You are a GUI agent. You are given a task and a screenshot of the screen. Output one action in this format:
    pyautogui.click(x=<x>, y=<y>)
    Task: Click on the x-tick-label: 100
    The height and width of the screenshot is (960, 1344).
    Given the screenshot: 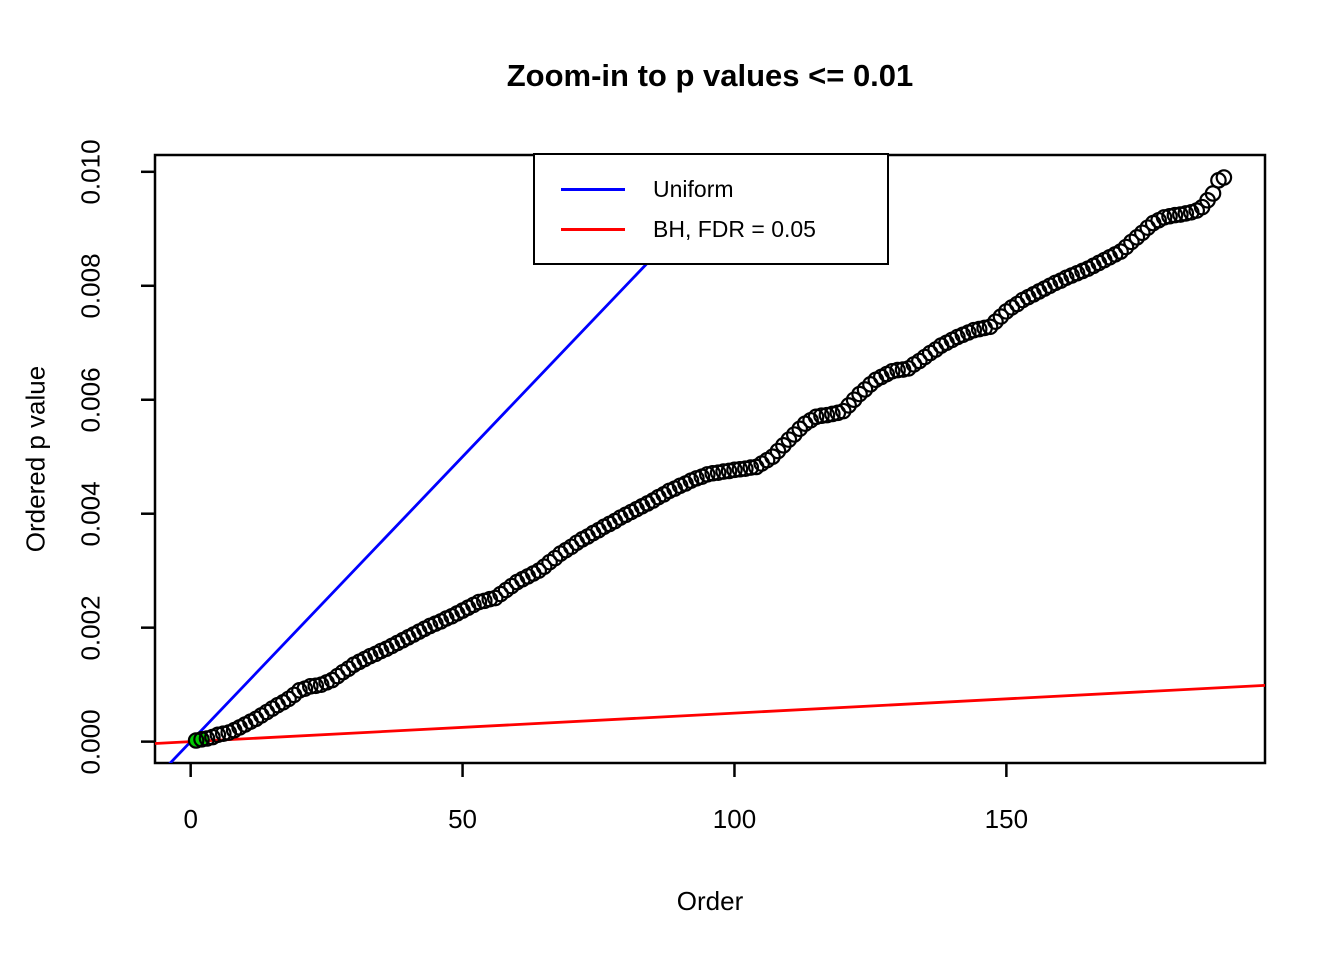 What is the action you would take?
    pyautogui.click(x=734, y=819)
    